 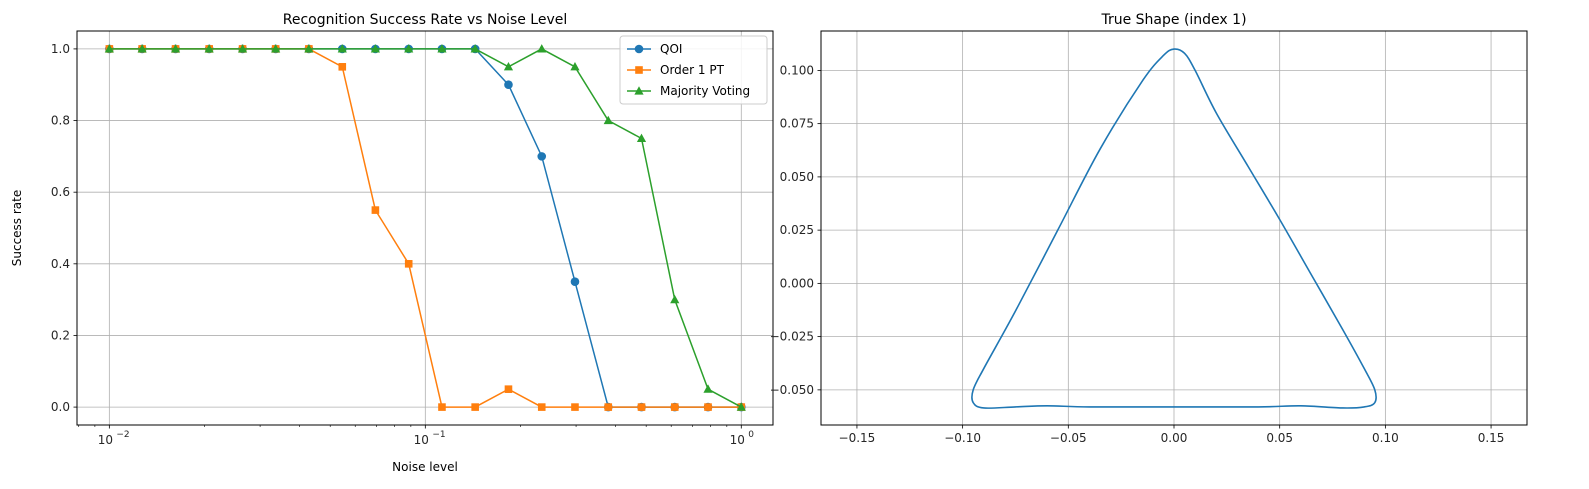 What do you see at coordinates (797, 230) in the screenshot?
I see `y-tick-label: 0.025` at bounding box center [797, 230].